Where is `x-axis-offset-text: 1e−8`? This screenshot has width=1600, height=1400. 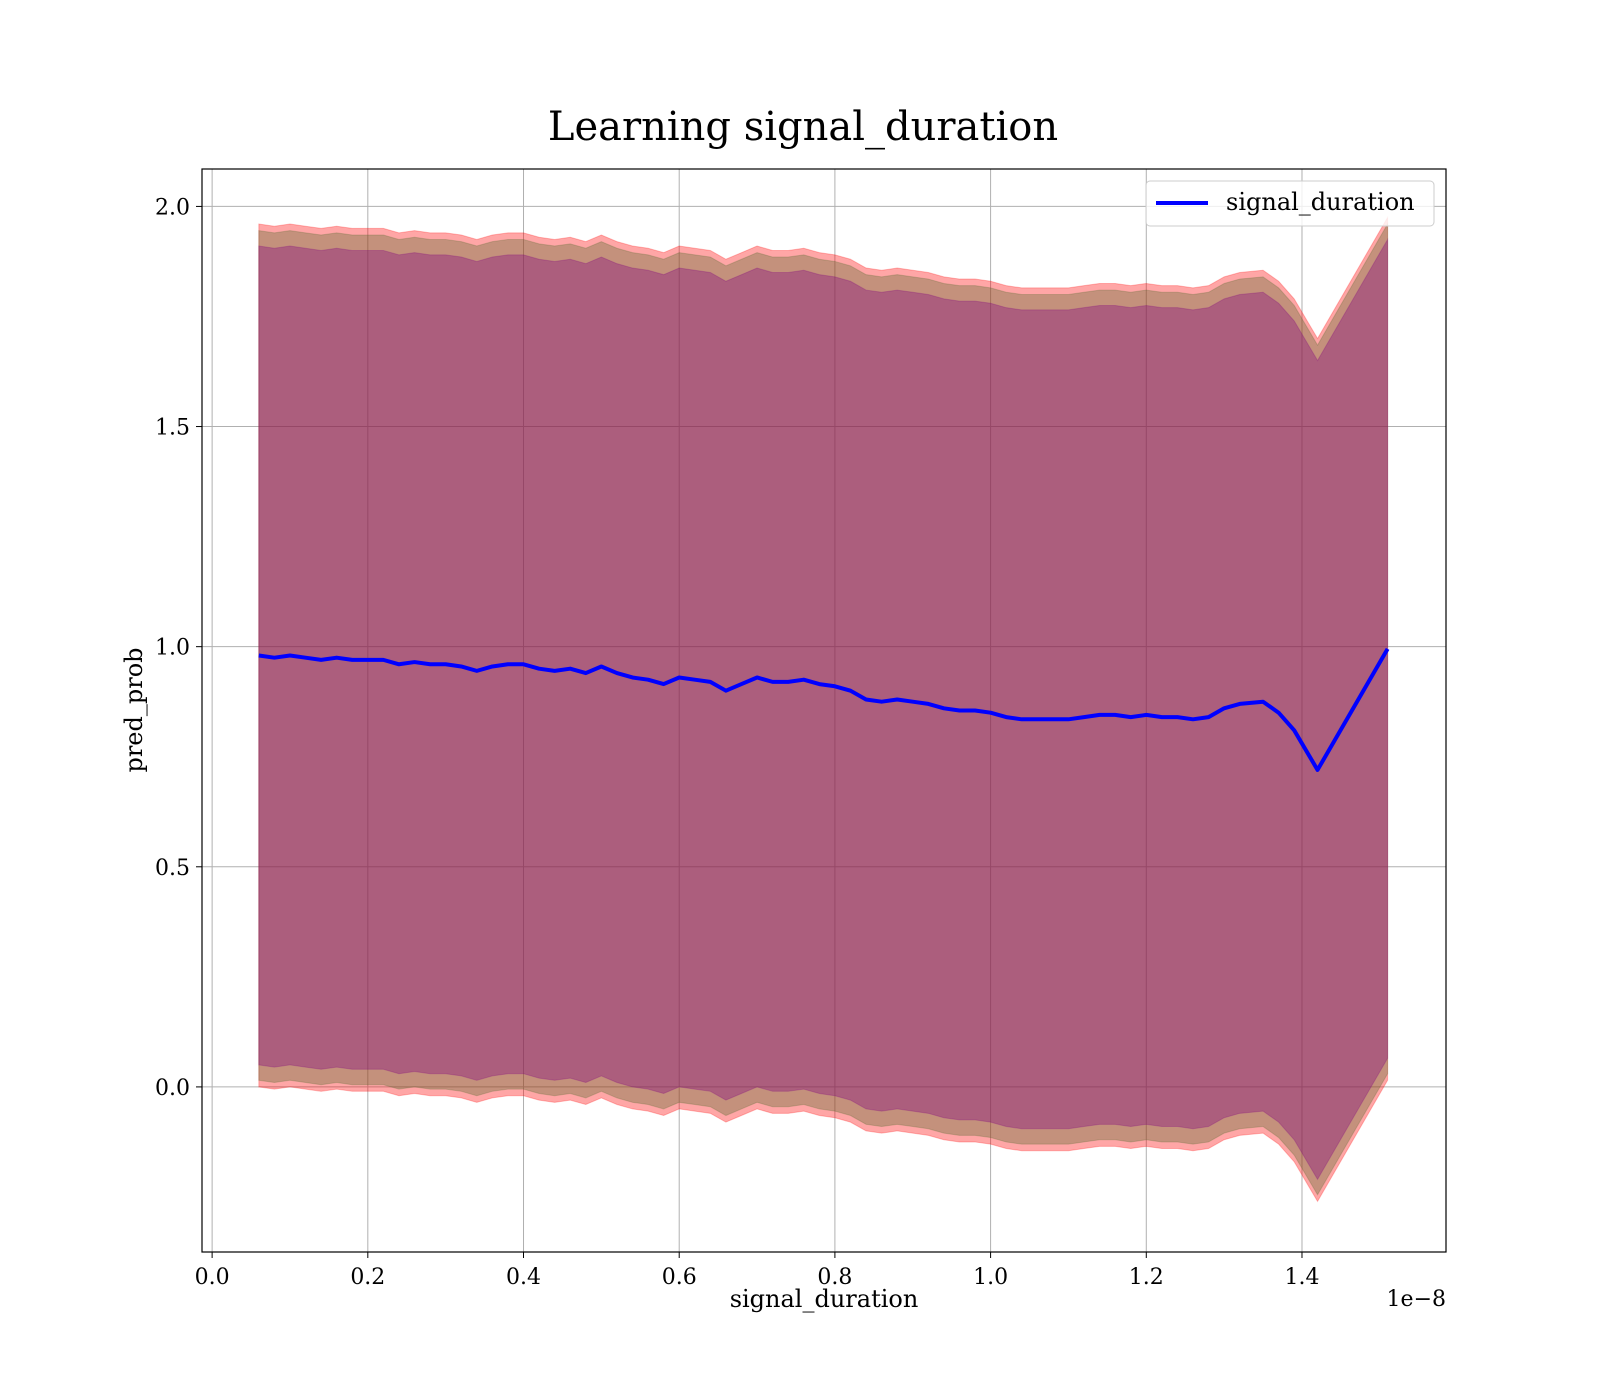
x-axis-offset-text: 1e−8 is located at coordinates (1416, 1299).